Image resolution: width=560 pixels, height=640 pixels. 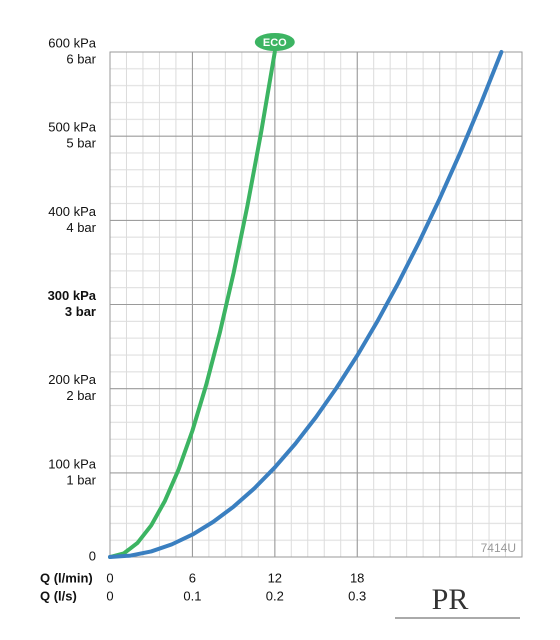 I want to click on y-bar-tick-label: 5 bar, so click(x=81, y=143).